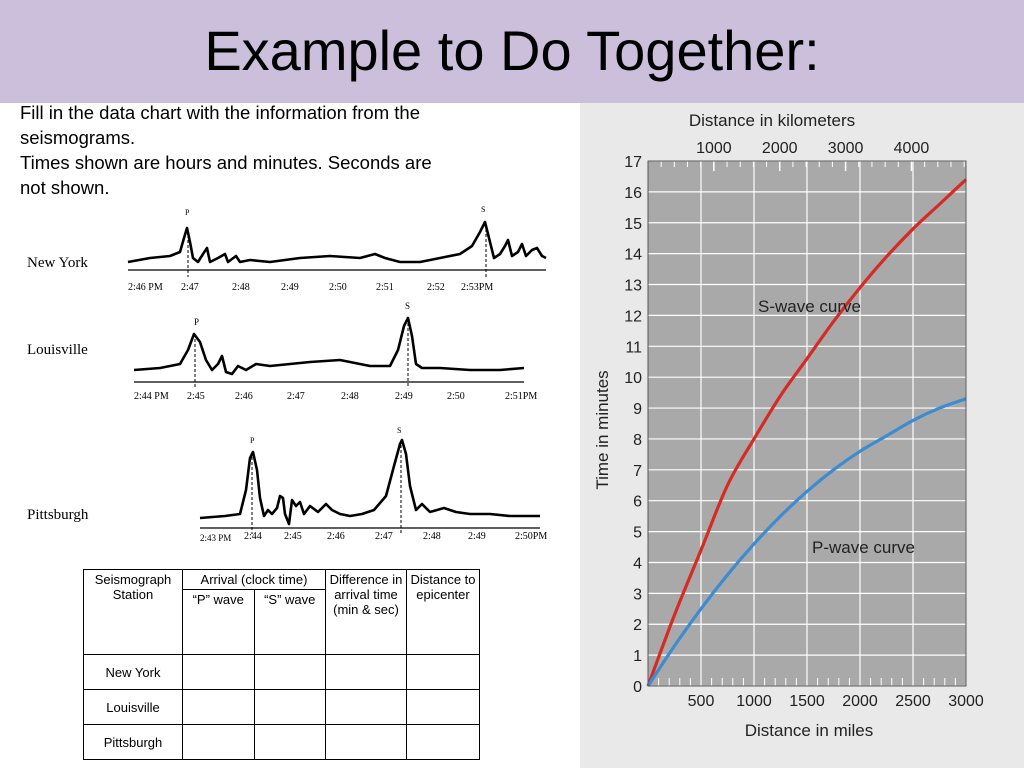 This screenshot has width=1024, height=773. I want to click on s-wave-annotation: S-wave curve, so click(809, 306).